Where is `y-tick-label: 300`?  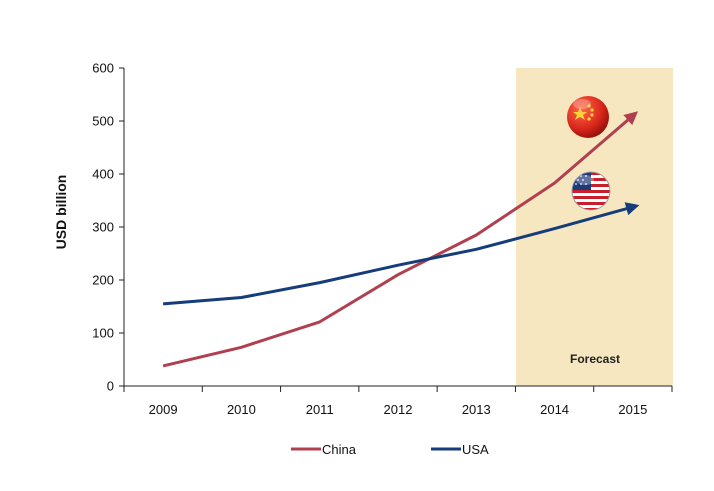
y-tick-label: 300 is located at coordinates (103, 227).